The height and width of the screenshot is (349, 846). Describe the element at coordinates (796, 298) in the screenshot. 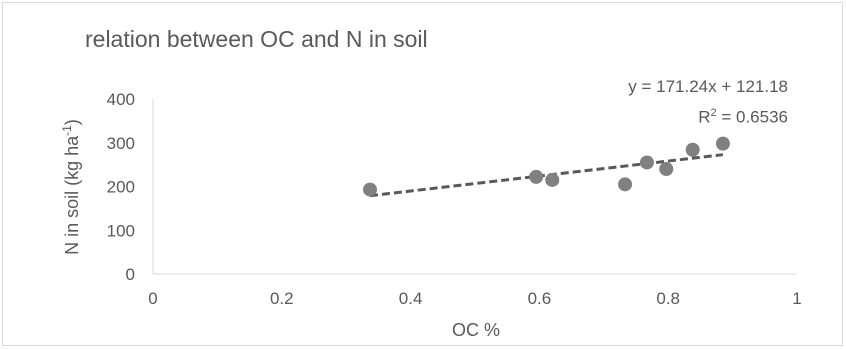

I see `x-tick-label: 1` at that location.